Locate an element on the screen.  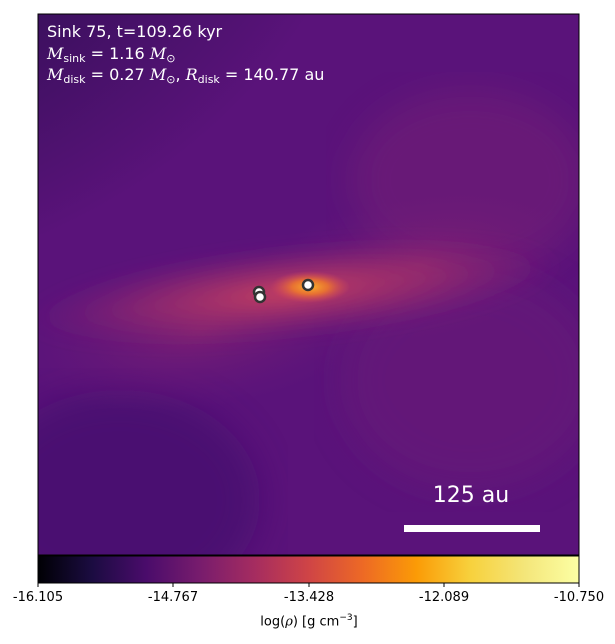
colorbar-tick: -16.105 is located at coordinates (38, 597).